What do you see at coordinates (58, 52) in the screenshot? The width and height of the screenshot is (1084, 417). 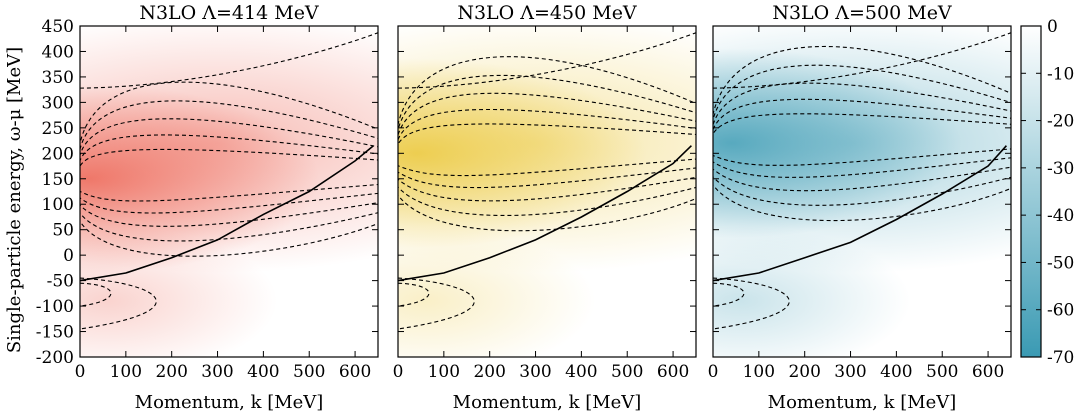 I see `y-tick-label: 400` at bounding box center [58, 52].